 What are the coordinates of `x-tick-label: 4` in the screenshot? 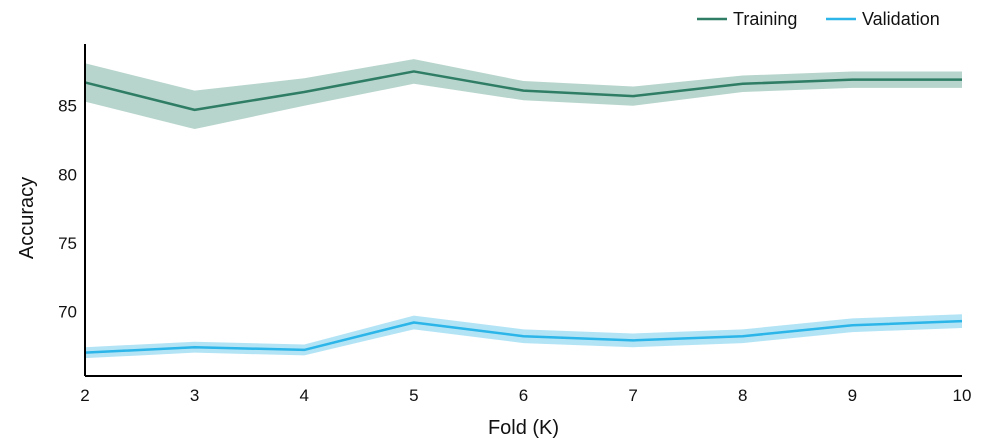 It's located at (304, 395).